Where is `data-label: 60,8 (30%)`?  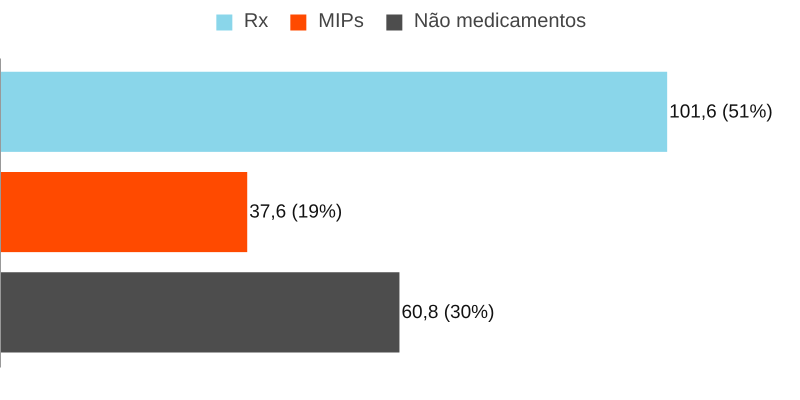 data-label: 60,8 (30%) is located at coordinates (447, 312).